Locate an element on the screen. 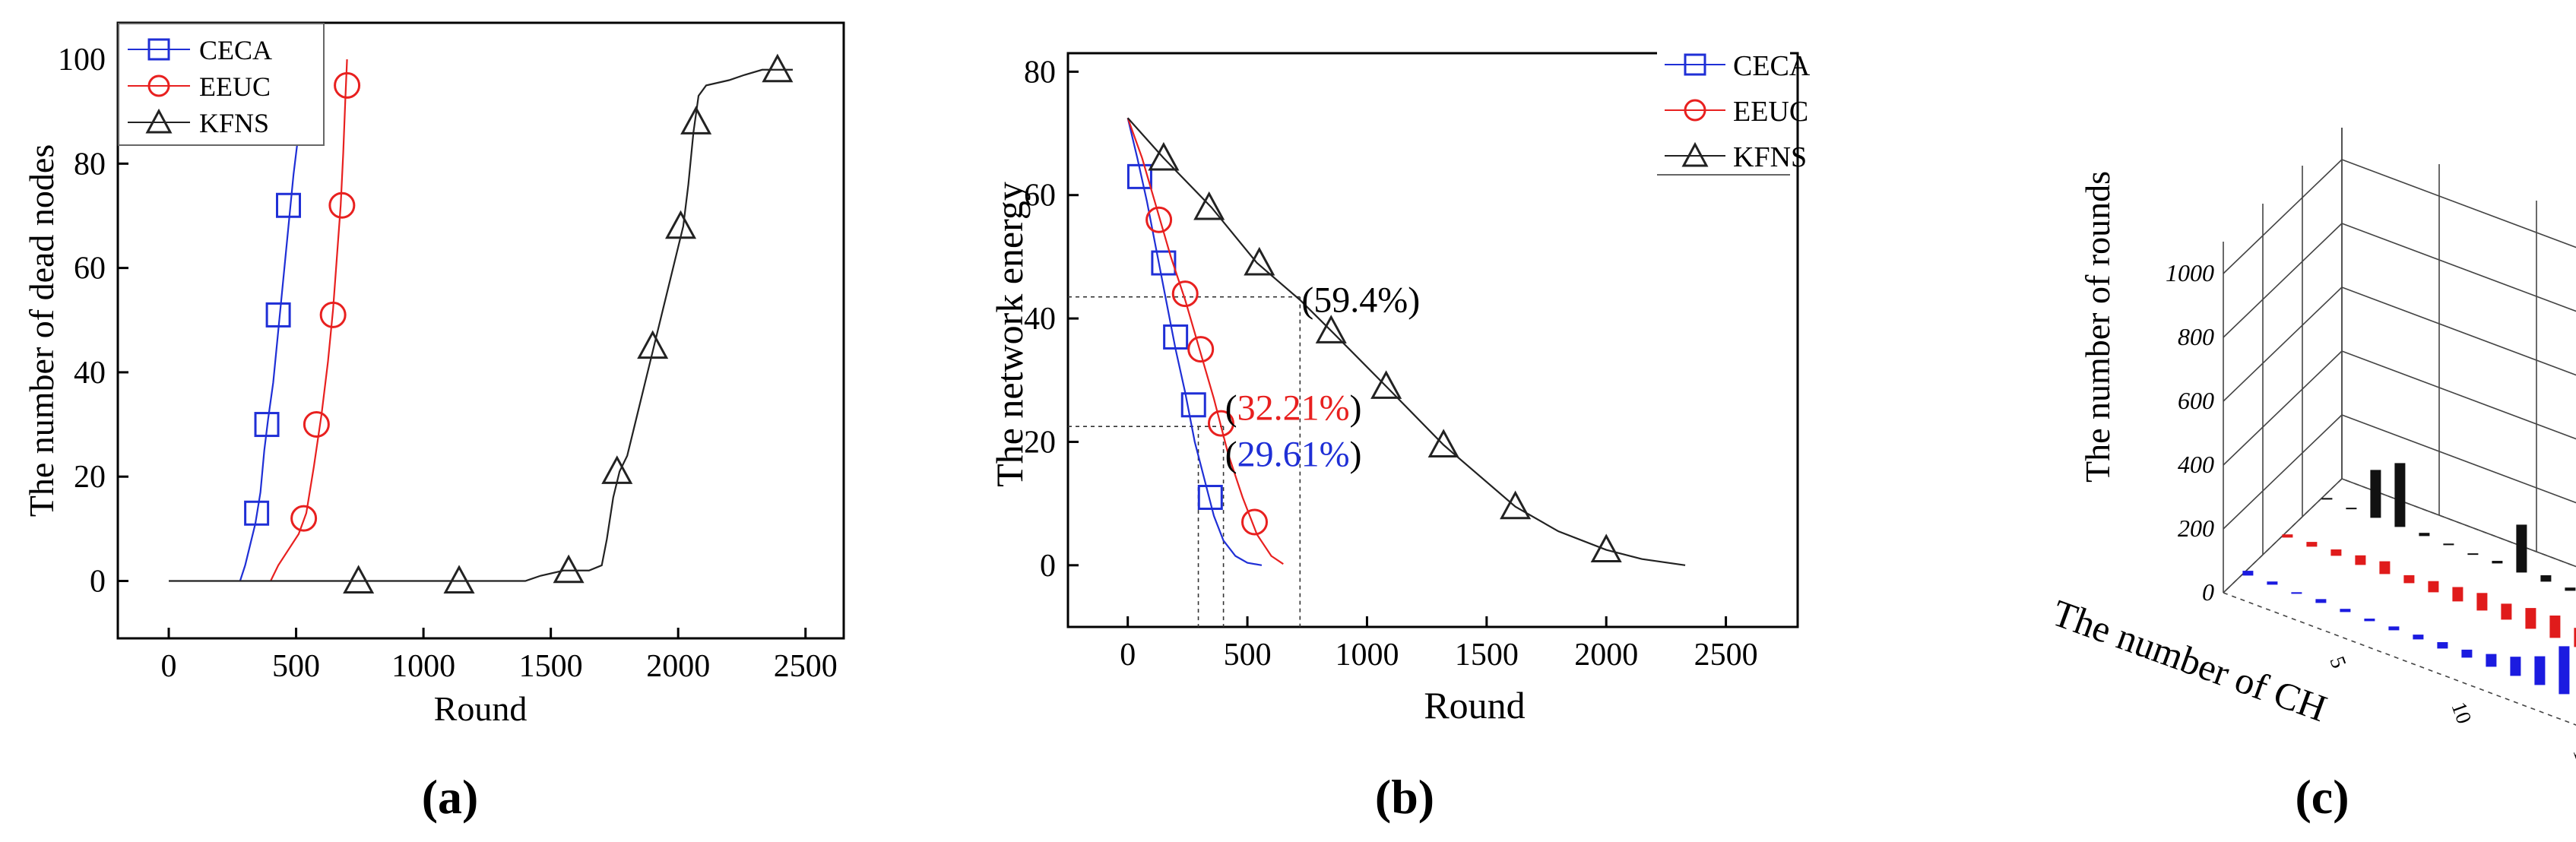  x-tick-label: 1000 is located at coordinates (1367, 655).